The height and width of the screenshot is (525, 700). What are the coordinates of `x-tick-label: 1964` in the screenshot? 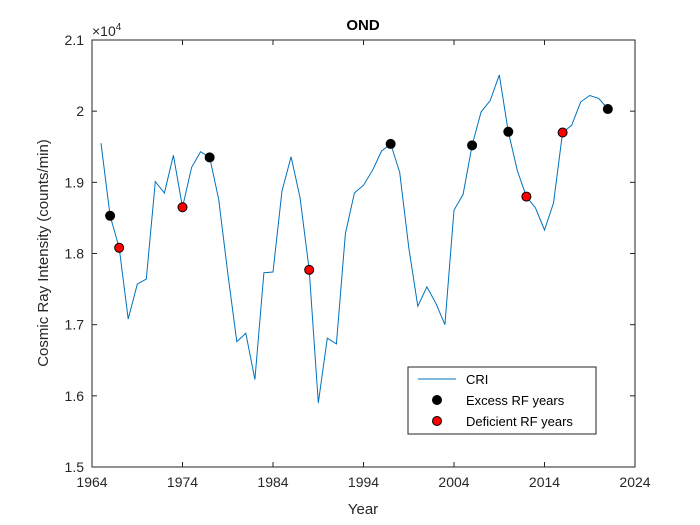 It's located at (91, 482).